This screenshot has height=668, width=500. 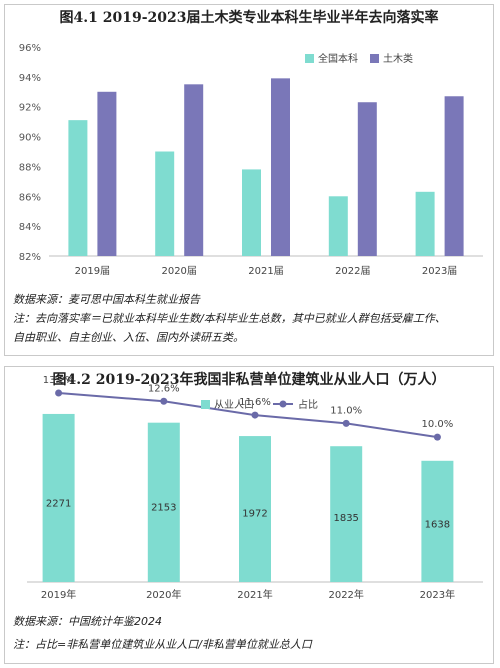 What do you see at coordinates (30, 257) in the screenshot?
I see `y-tick-label: 82%` at bounding box center [30, 257].